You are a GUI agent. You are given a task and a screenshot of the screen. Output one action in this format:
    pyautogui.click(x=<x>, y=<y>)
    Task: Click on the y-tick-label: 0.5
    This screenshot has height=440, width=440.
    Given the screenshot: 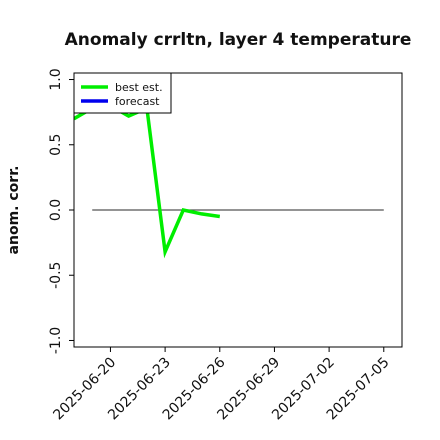 What is the action you would take?
    pyautogui.click(x=56, y=145)
    